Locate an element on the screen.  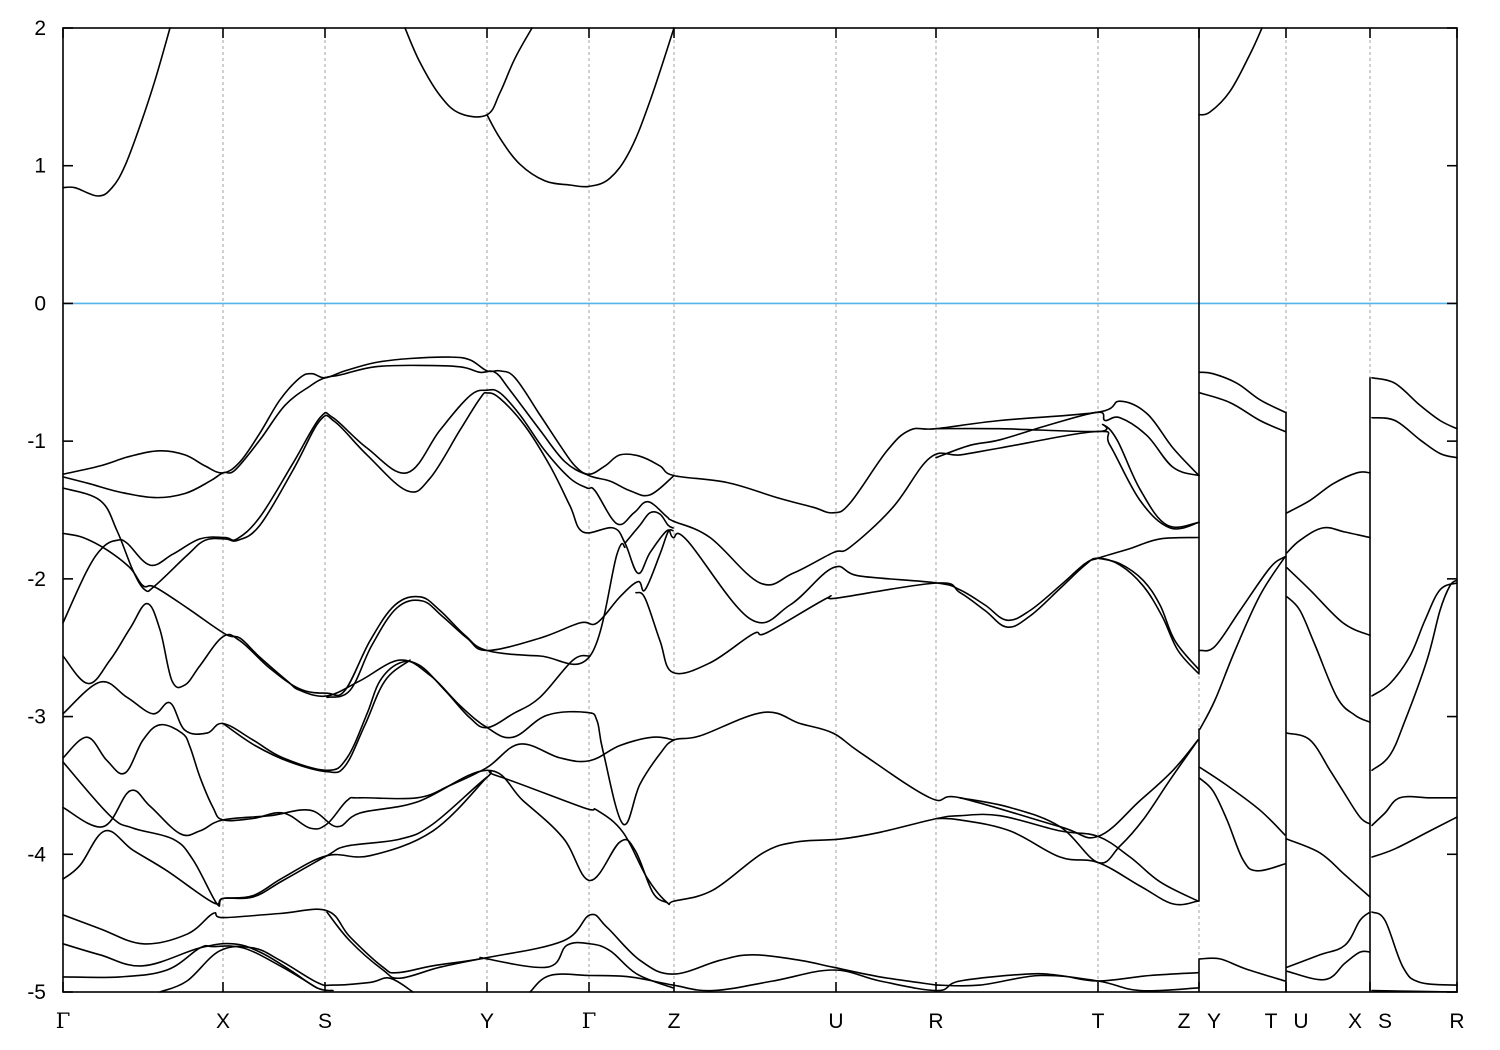
y-tick-label: 2 is located at coordinates (40, 28).